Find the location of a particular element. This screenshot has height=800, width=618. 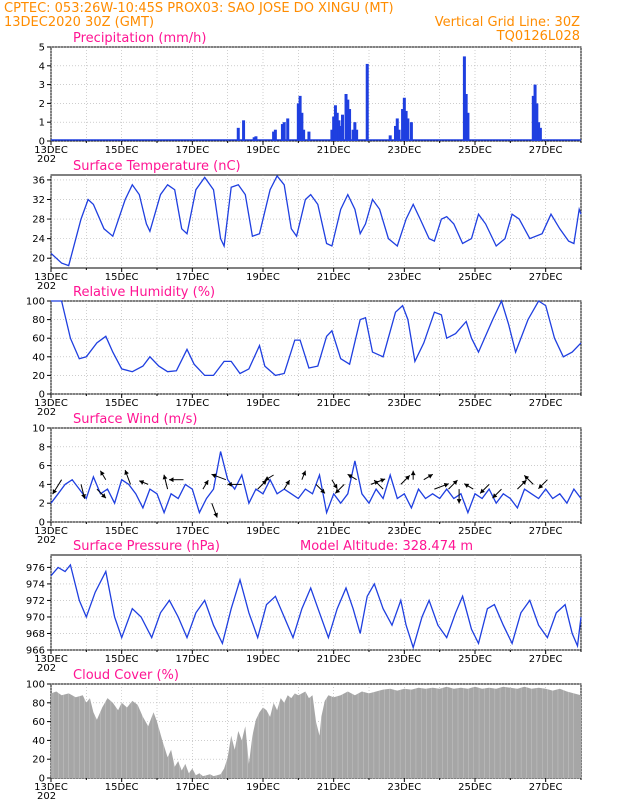

wind-ytick-label: 10 is located at coordinates (38, 429).